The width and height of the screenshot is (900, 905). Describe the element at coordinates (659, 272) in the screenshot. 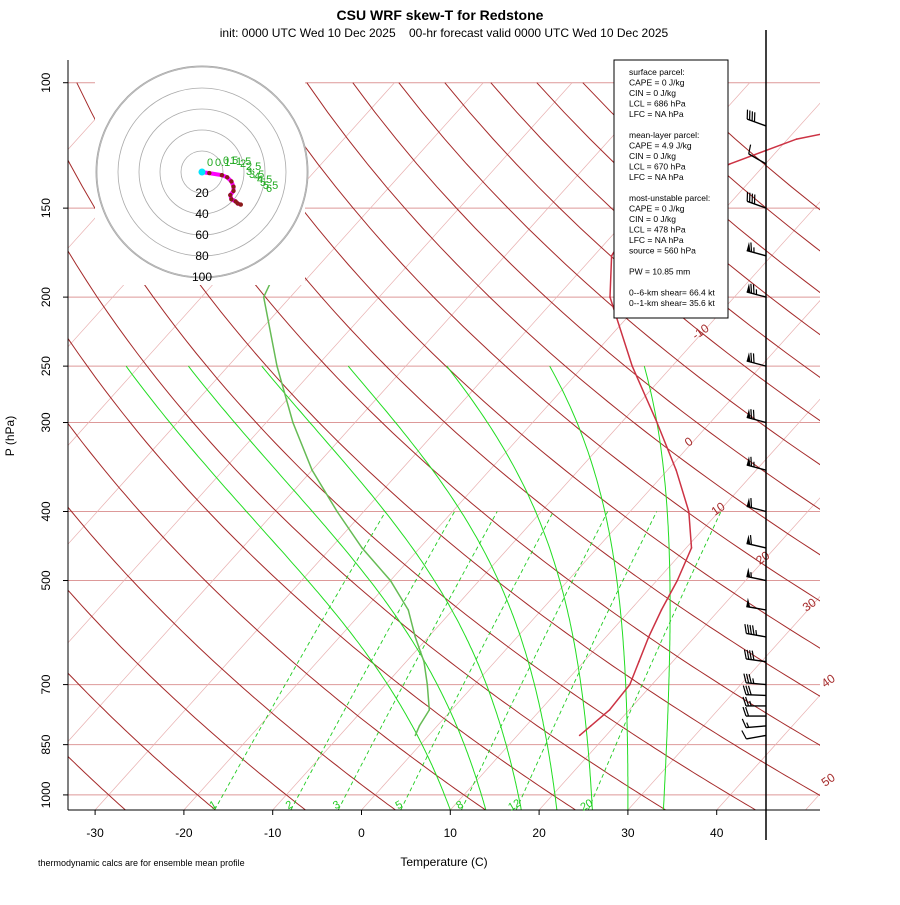

I see `info-box-line: PW = 10.85 mm` at that location.